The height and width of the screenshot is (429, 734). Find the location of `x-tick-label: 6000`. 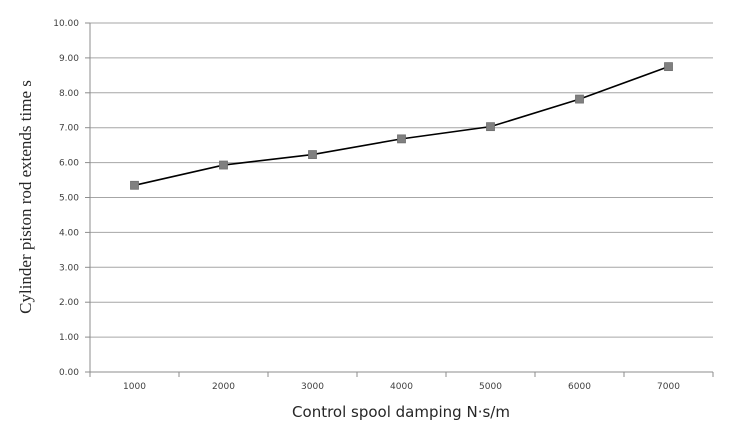

x-tick-label: 6000 is located at coordinates (579, 387).